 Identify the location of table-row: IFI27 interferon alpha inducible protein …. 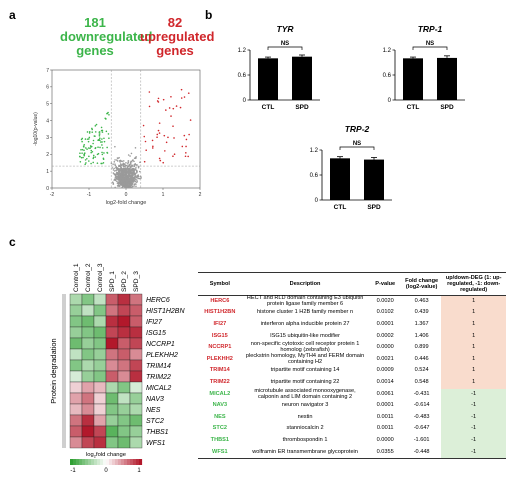
(352, 325).